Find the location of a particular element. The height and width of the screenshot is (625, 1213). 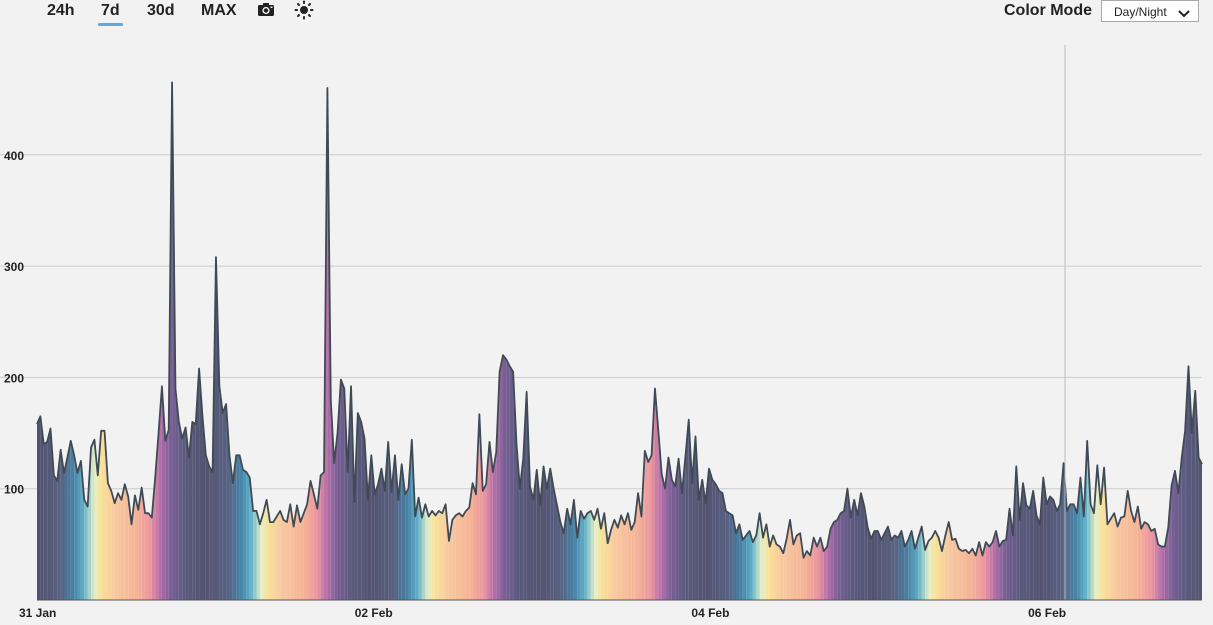

x-tick-label: 31 Jan is located at coordinates (37, 613).